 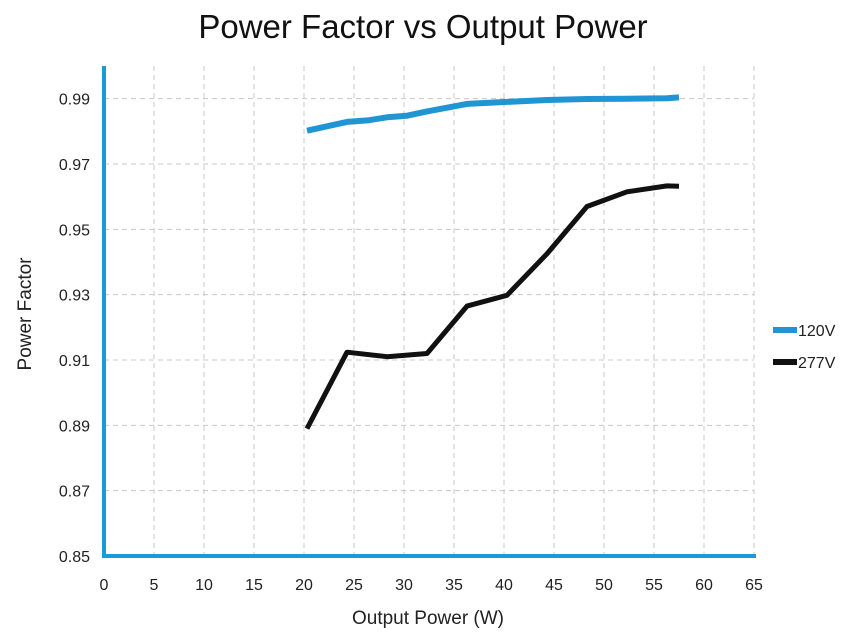 I want to click on x-tick-label: 55, so click(x=654, y=585).